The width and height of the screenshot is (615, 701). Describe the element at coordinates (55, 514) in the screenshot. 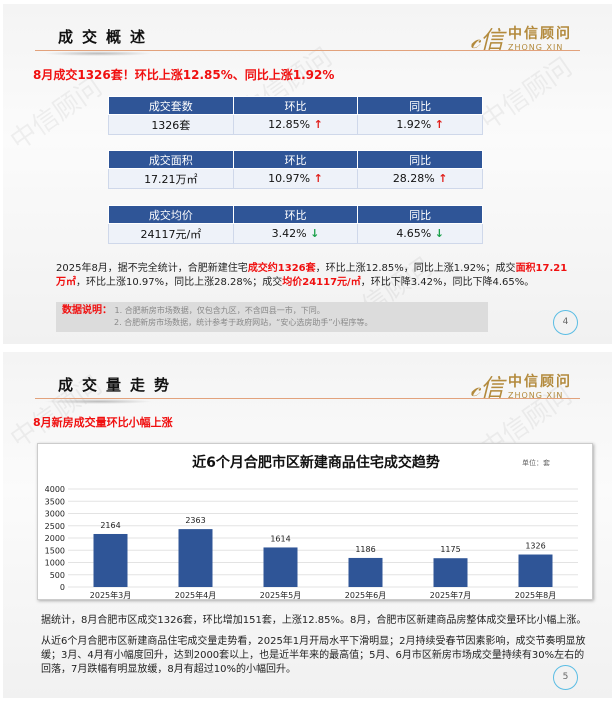

I see `y-tick-label: 3000` at that location.